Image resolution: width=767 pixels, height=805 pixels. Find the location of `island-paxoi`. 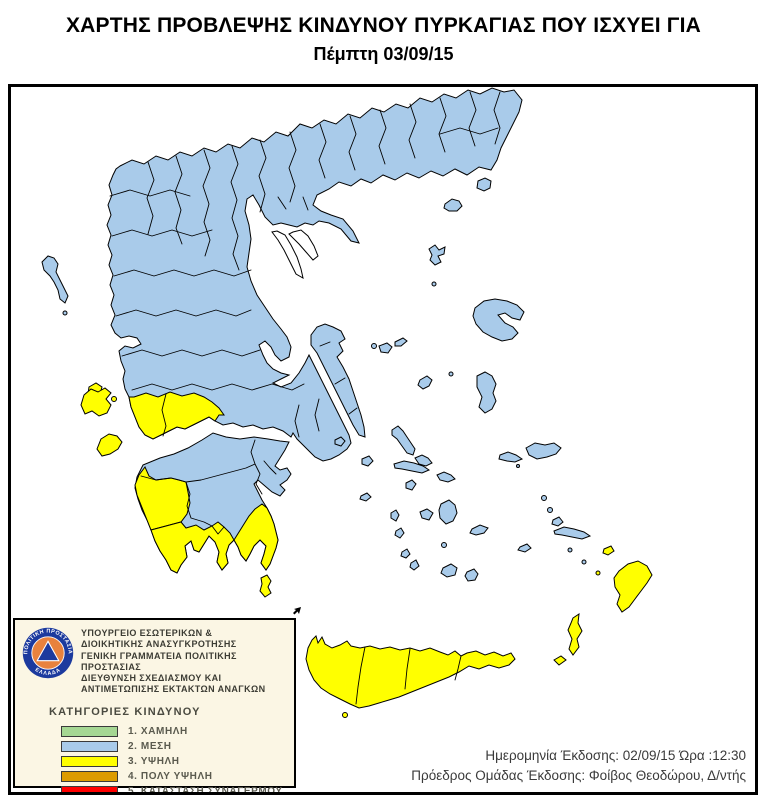

island-paxoi is located at coordinates (65, 313).